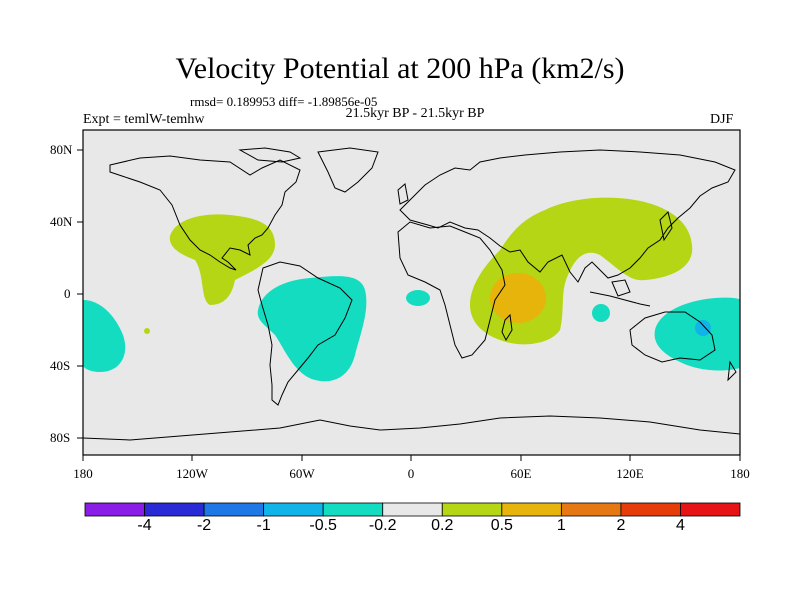 The image size is (800, 600). What do you see at coordinates (680, 525) in the screenshot?
I see `colorbar-label-9: 4` at bounding box center [680, 525].